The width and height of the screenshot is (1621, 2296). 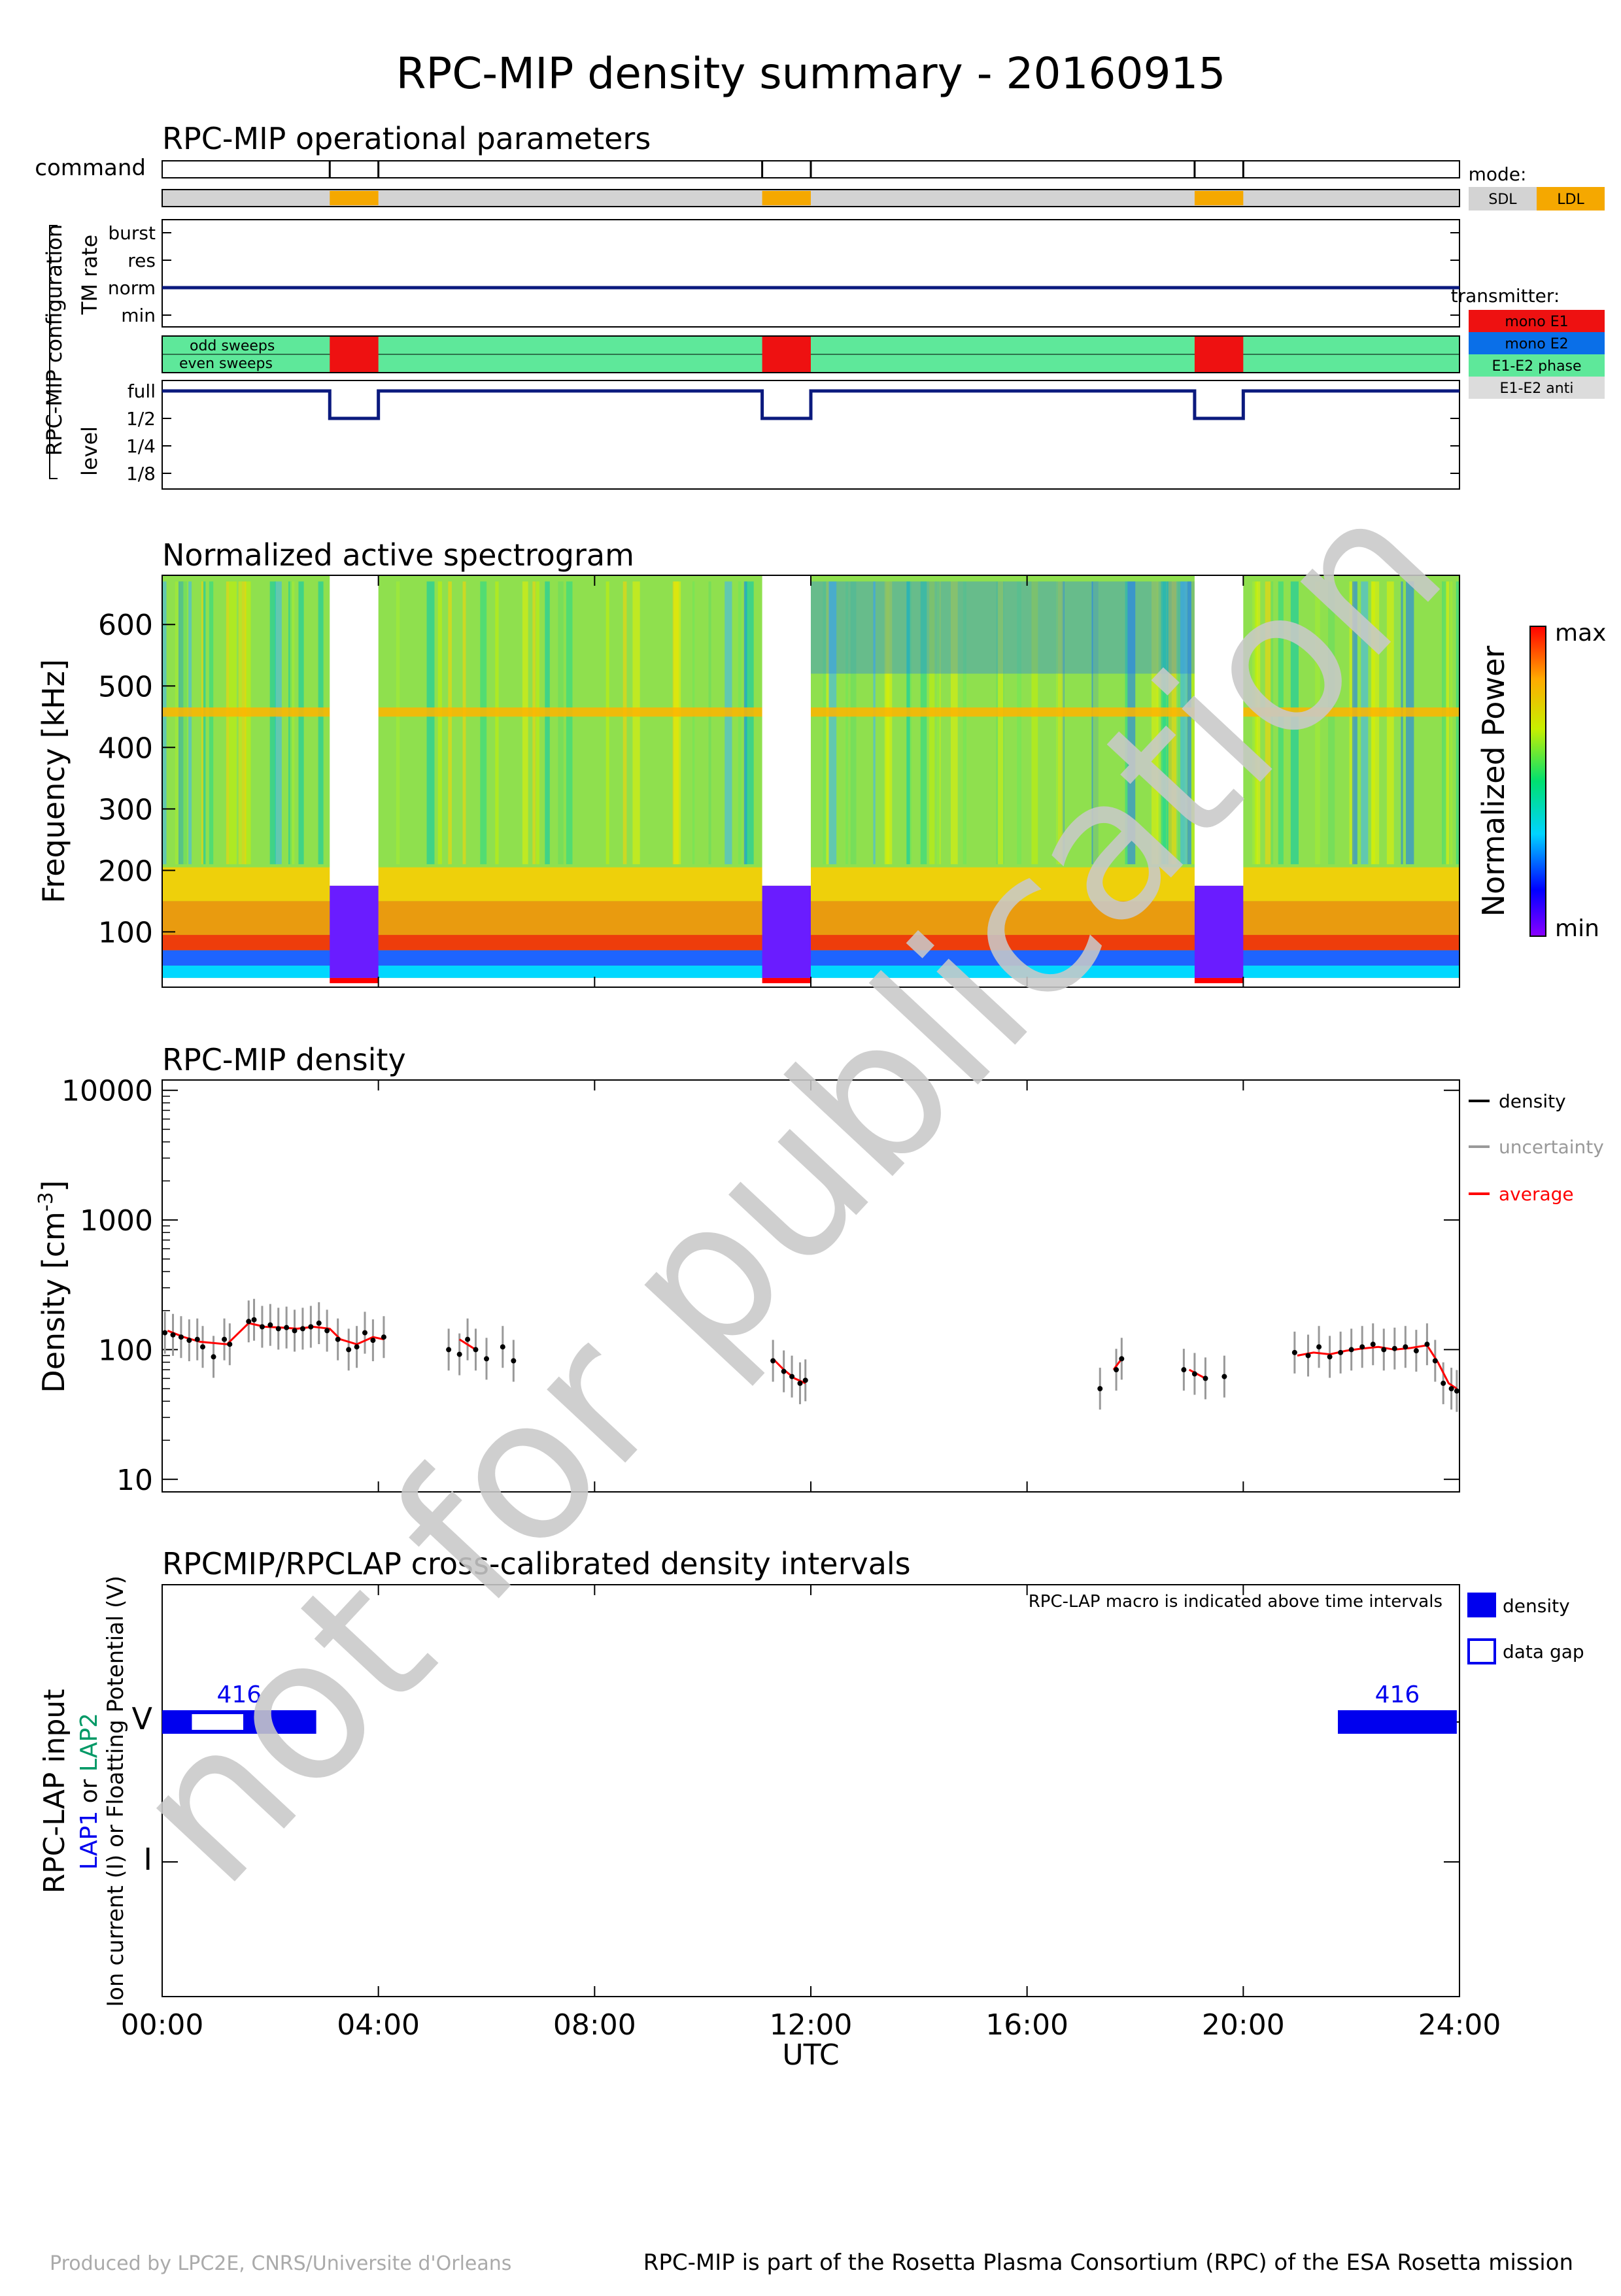 I want to click on command-label: command, so click(x=91, y=168).